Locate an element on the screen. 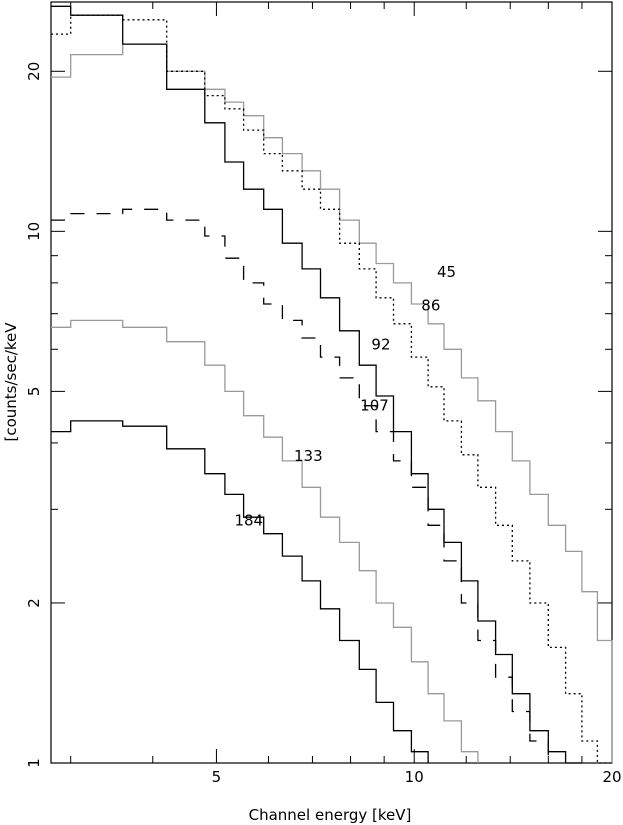 The image size is (623, 825). label-layer: 45 86 92 107 133 184 is located at coordinates (345, 396).